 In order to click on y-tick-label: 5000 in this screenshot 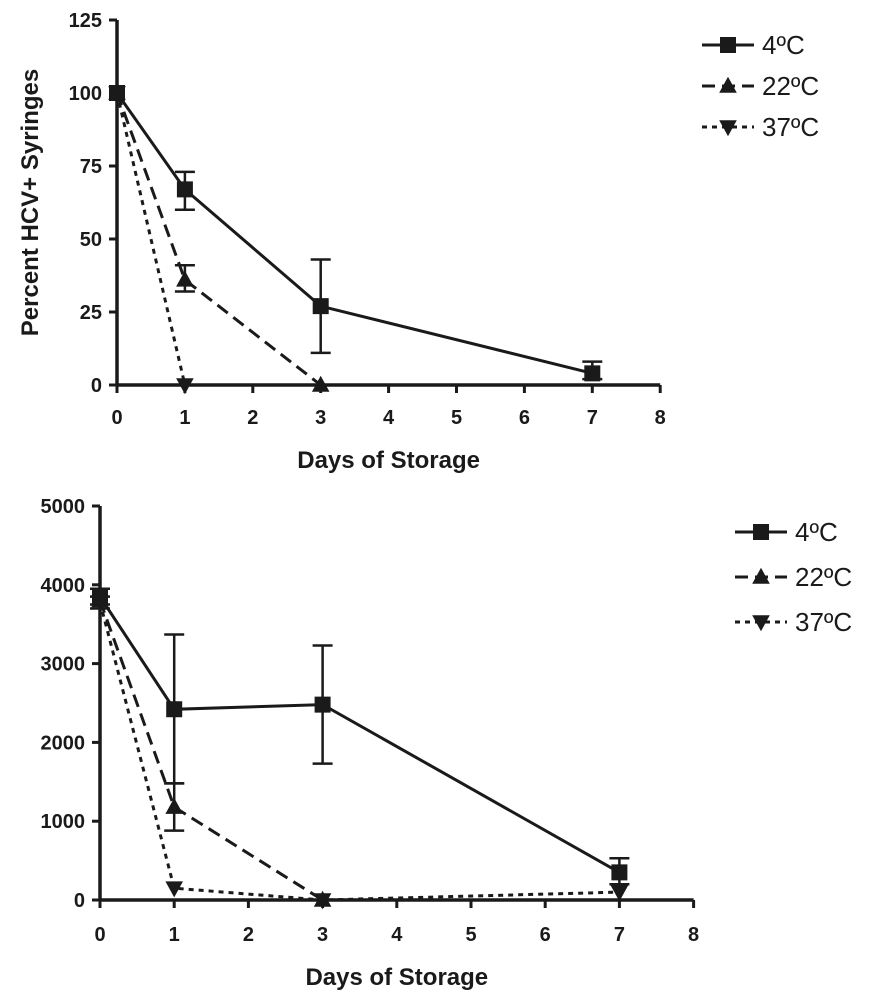, I will do `click(63, 507)`.